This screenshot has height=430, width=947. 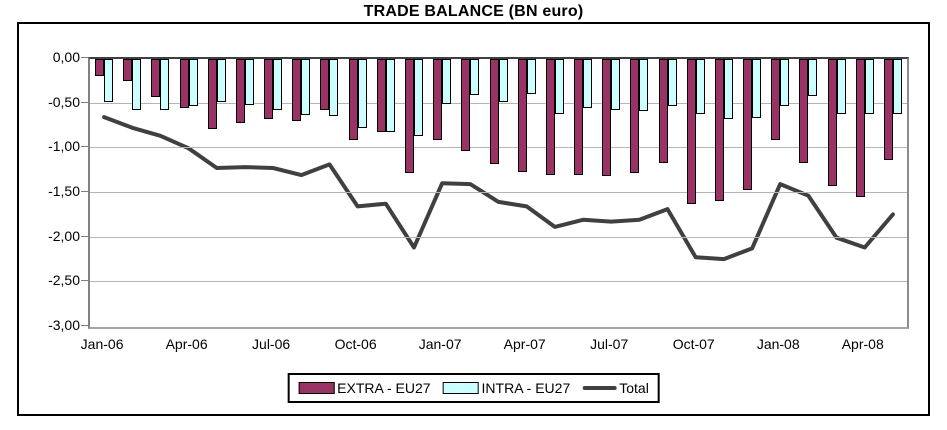 What do you see at coordinates (186, 344) in the screenshot?
I see `x-axis-label: Apr-06` at bounding box center [186, 344].